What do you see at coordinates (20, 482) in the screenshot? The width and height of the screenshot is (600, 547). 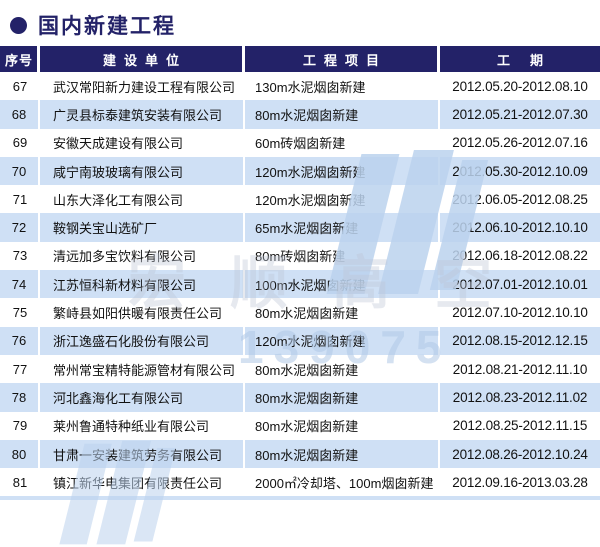 I see `cell-no: 81` at bounding box center [20, 482].